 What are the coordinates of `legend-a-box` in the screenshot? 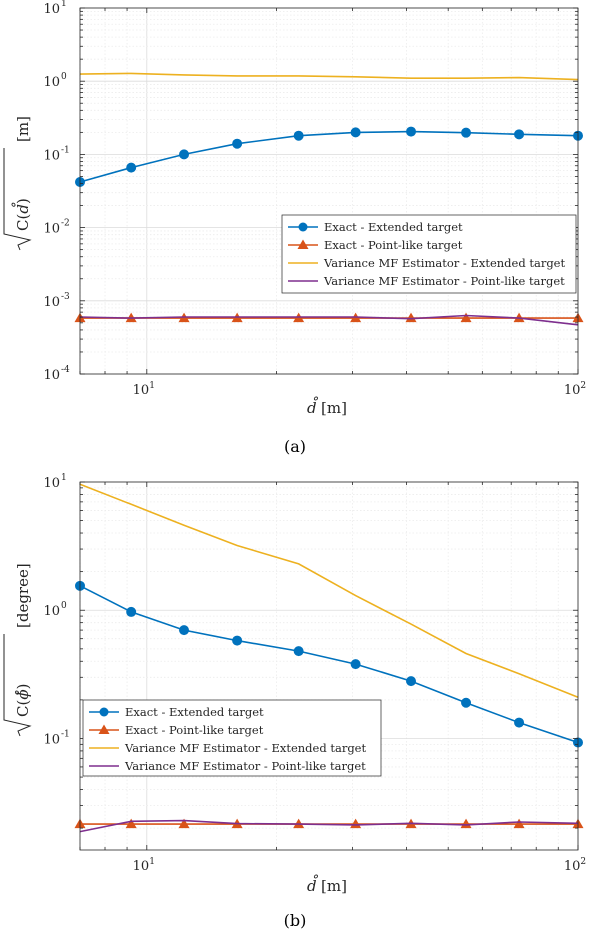 It's located at (429, 254).